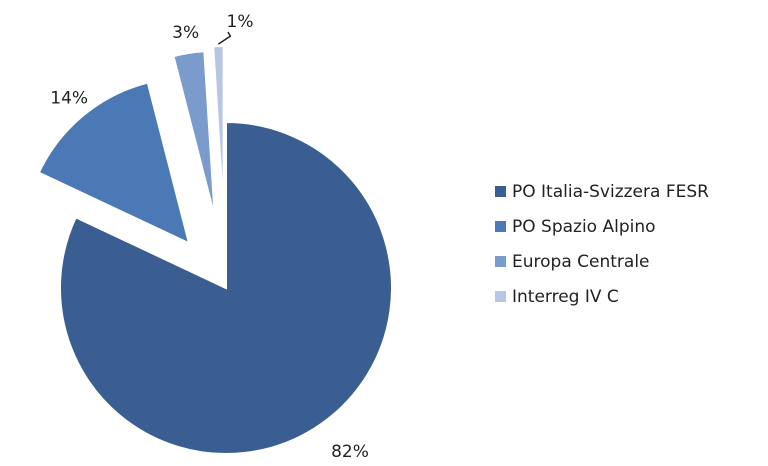 The width and height of the screenshot is (768, 466). What do you see at coordinates (610, 192) in the screenshot?
I see `legend-label: PO Italia-Svizzera FESR` at bounding box center [610, 192].